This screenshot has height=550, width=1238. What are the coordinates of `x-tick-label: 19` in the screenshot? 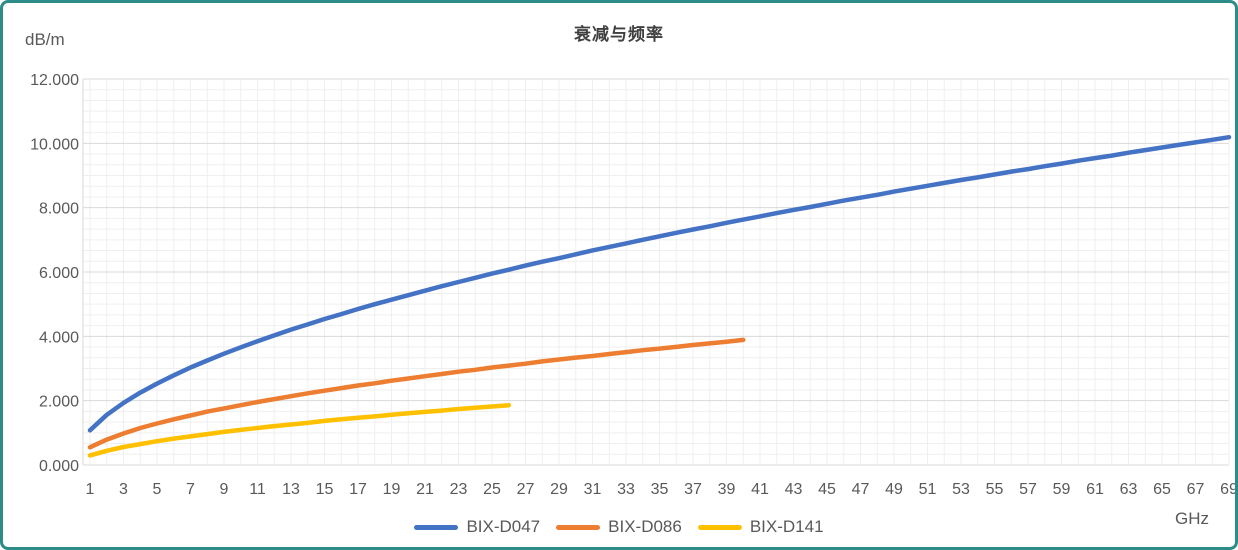 It's located at (392, 489).